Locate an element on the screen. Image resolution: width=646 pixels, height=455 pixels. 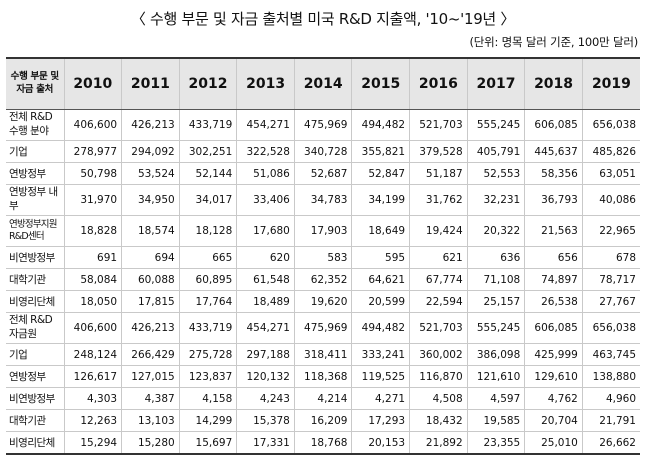
table-title: 〈 수행 부문 및 자금 출처별 미국 R&D 지출액, '10~'19년 〉 is located at coordinates (323, 19).